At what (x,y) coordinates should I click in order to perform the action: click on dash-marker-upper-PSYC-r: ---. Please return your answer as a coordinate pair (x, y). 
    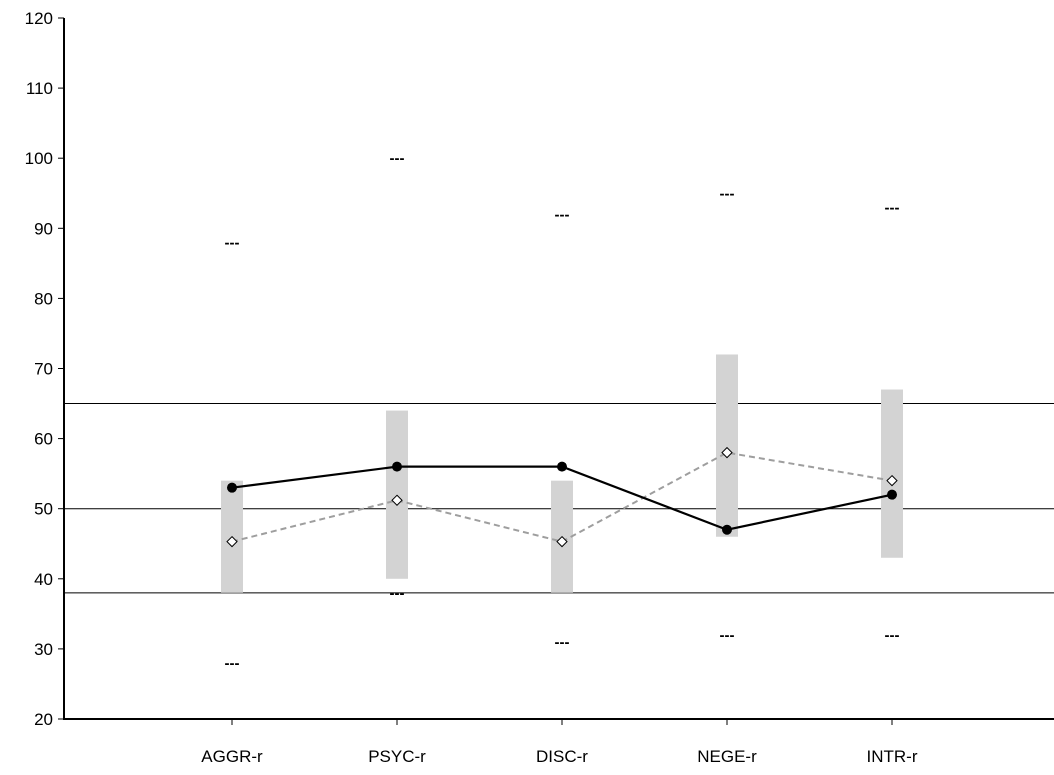
    Looking at the image, I should click on (397, 158).